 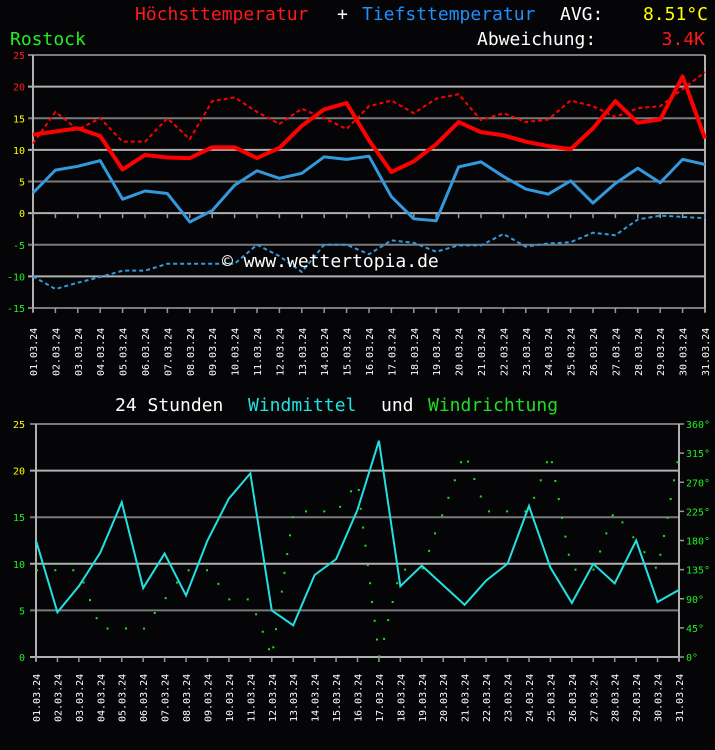 I want to click on y2-tick-label: 315°, so click(x=698, y=454).